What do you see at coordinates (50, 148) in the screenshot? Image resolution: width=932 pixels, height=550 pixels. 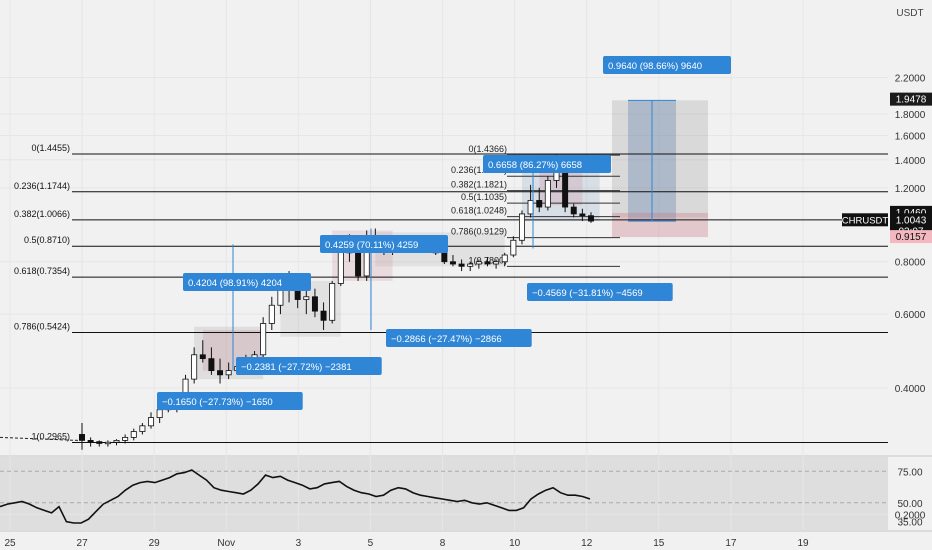 I see `fib-left-level-label: 0(1.4455)` at bounding box center [50, 148].